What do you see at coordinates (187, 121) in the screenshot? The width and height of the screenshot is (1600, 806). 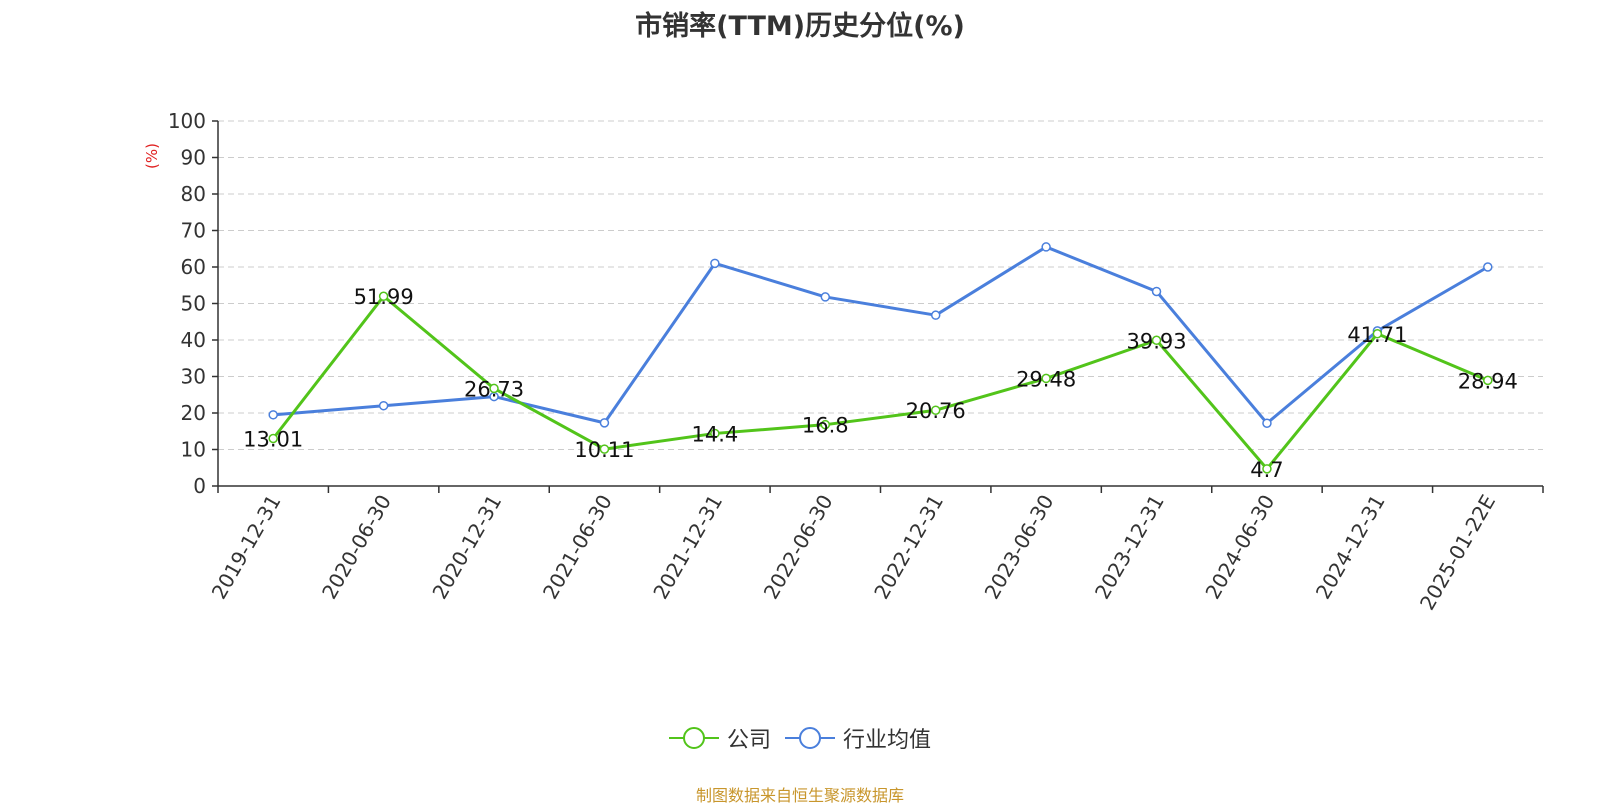 I see `y-tick-label-100: 100` at bounding box center [187, 121].